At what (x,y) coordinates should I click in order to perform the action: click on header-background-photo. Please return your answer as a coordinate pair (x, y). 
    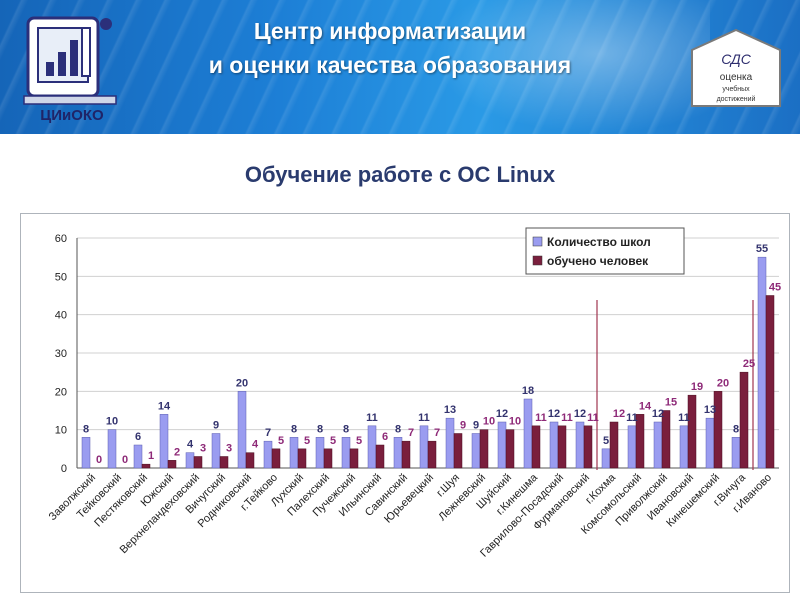
    Looking at the image, I should click on (570, 67).